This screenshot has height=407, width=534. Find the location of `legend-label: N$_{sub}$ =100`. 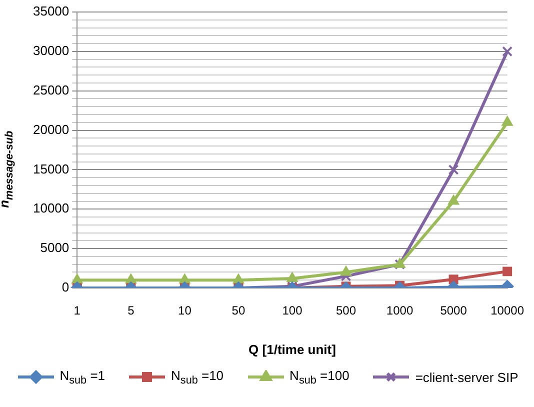

legend-label: N$_{sub}$ =100 is located at coordinates (320, 377).